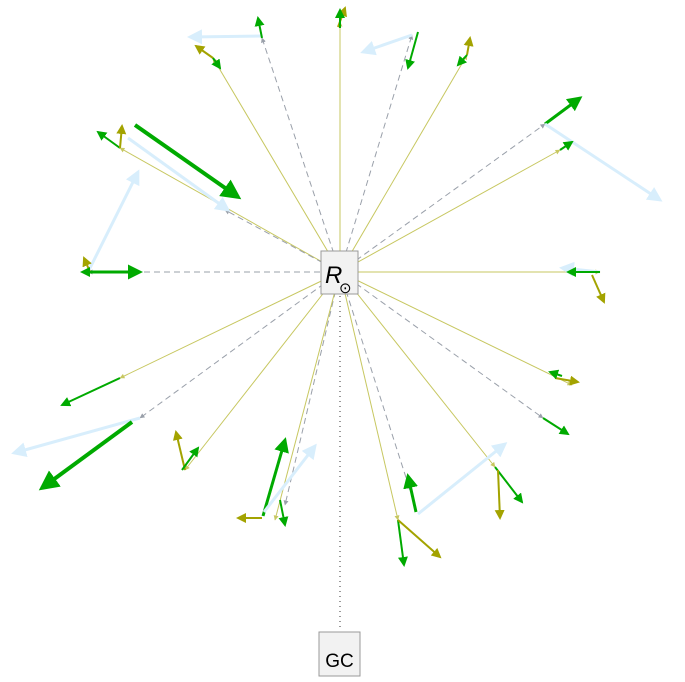 This screenshot has height=682, width=685. I want to click on gc-node-label: GC, so click(339, 661).